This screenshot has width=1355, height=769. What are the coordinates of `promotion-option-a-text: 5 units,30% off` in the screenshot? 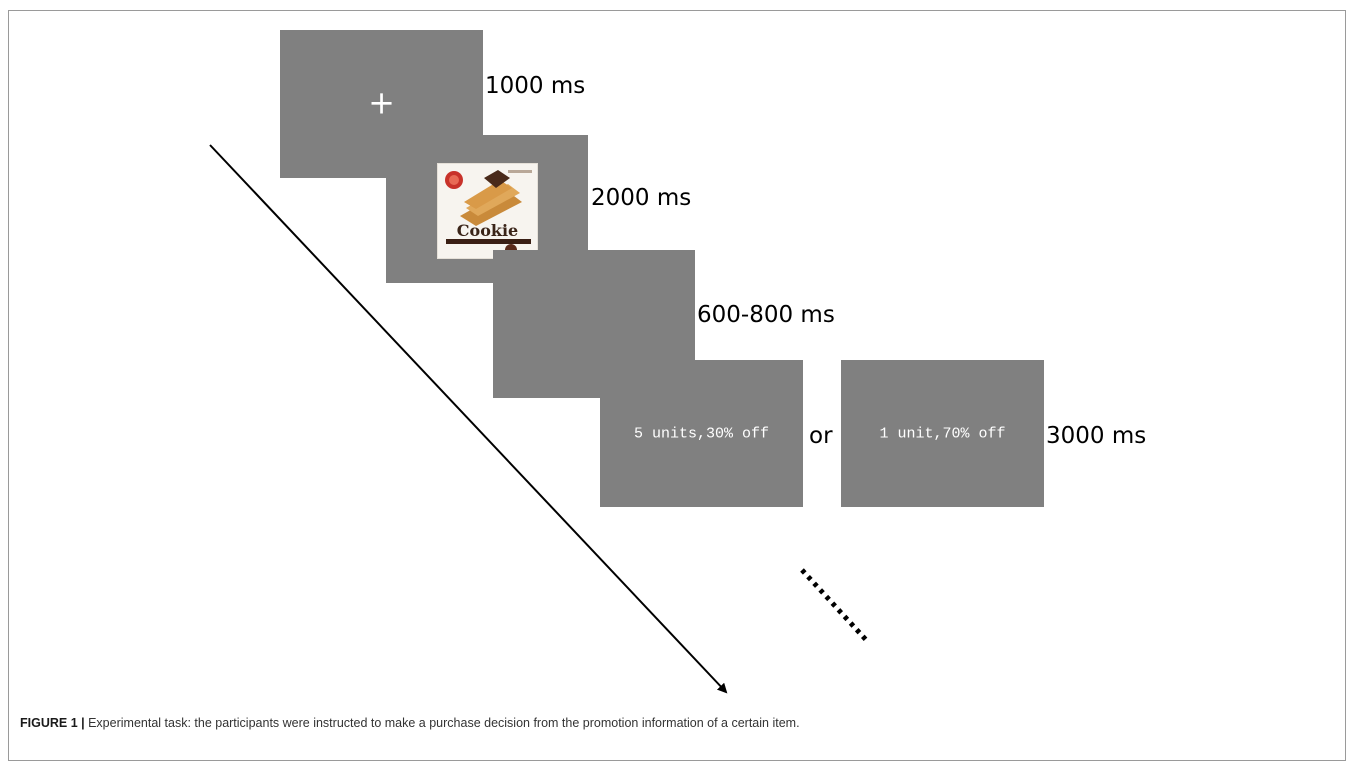 It's located at (701, 433).